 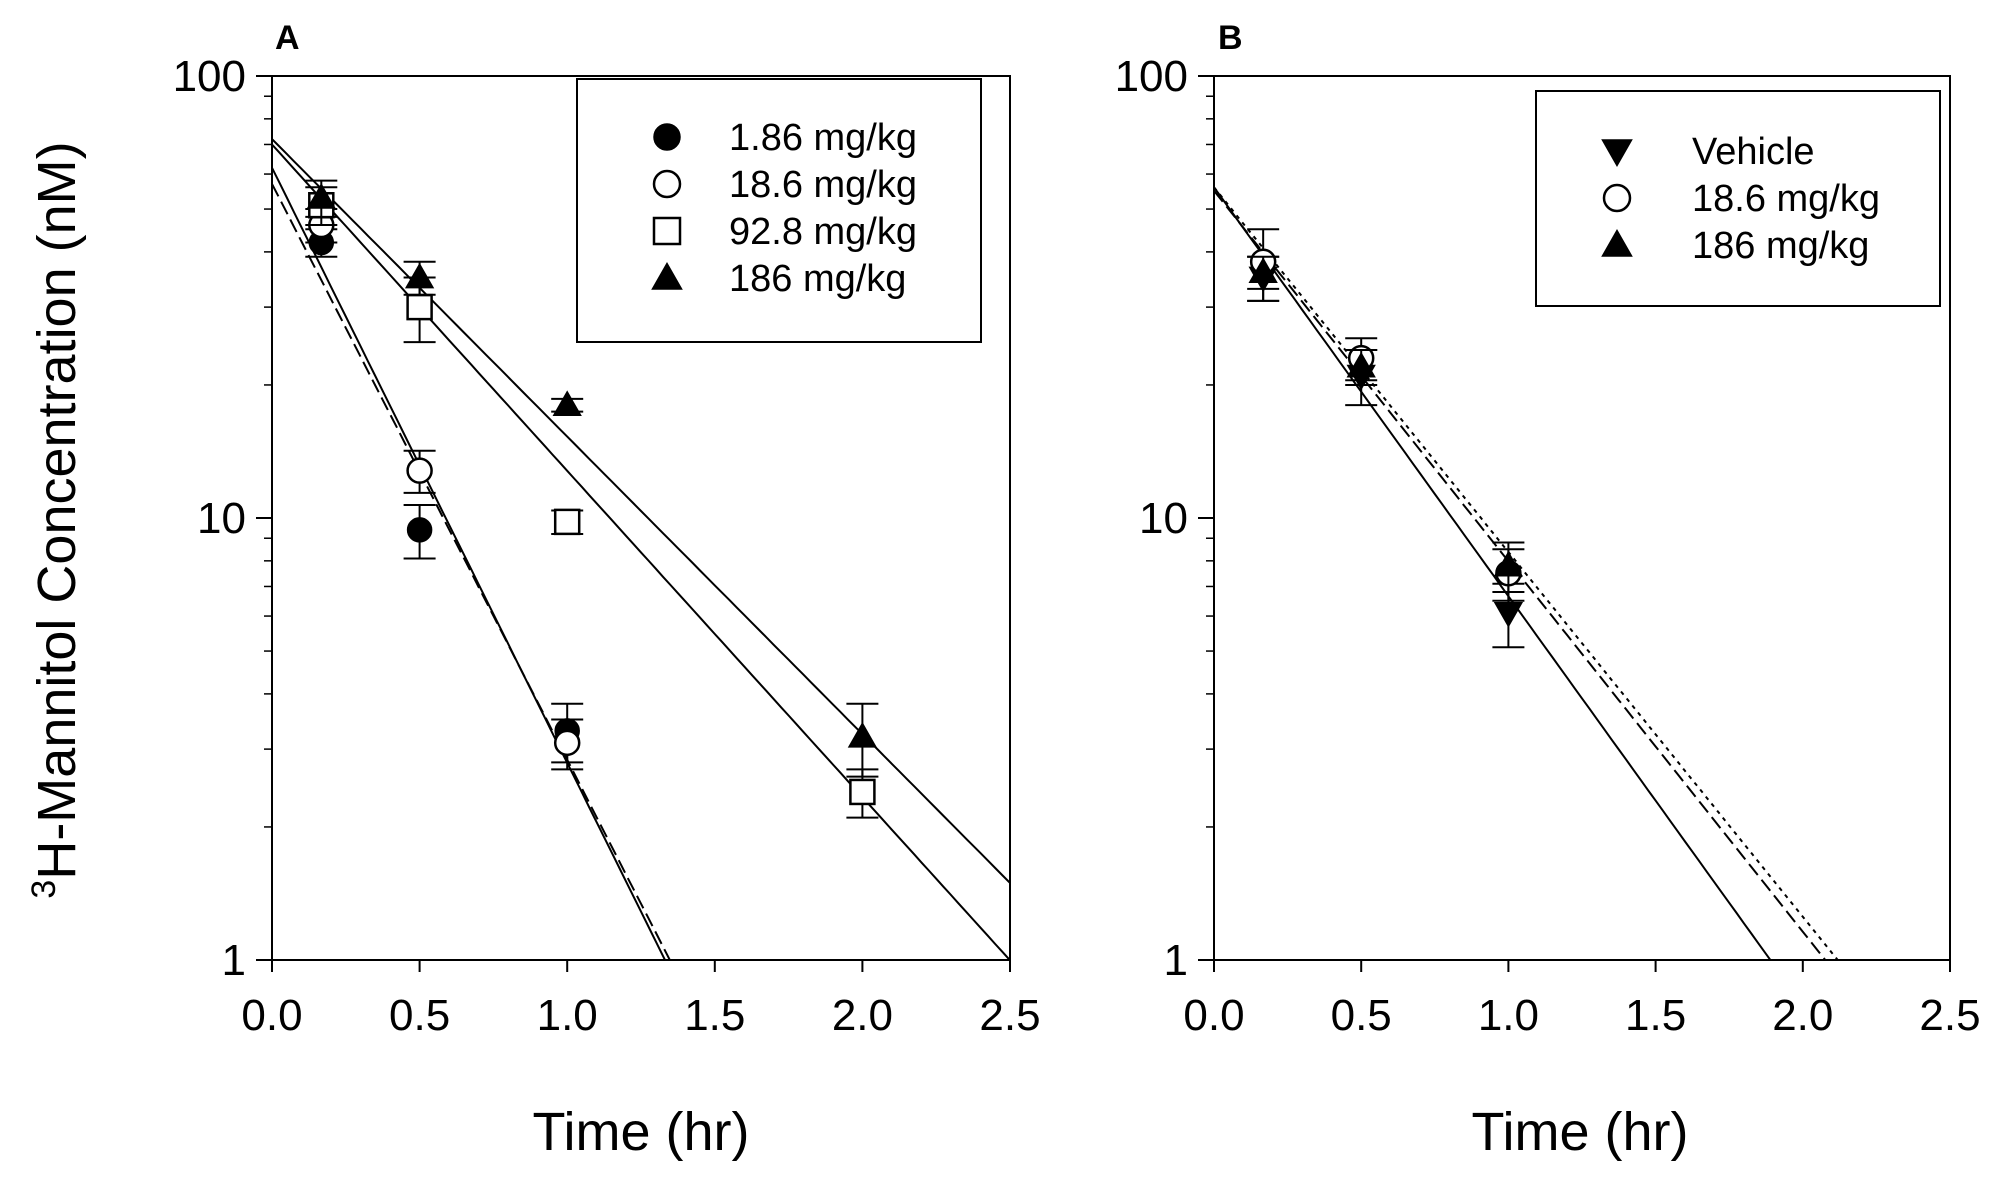 What do you see at coordinates (419, 530) in the screenshot?
I see `marker-1-86-mg-kg` at bounding box center [419, 530].